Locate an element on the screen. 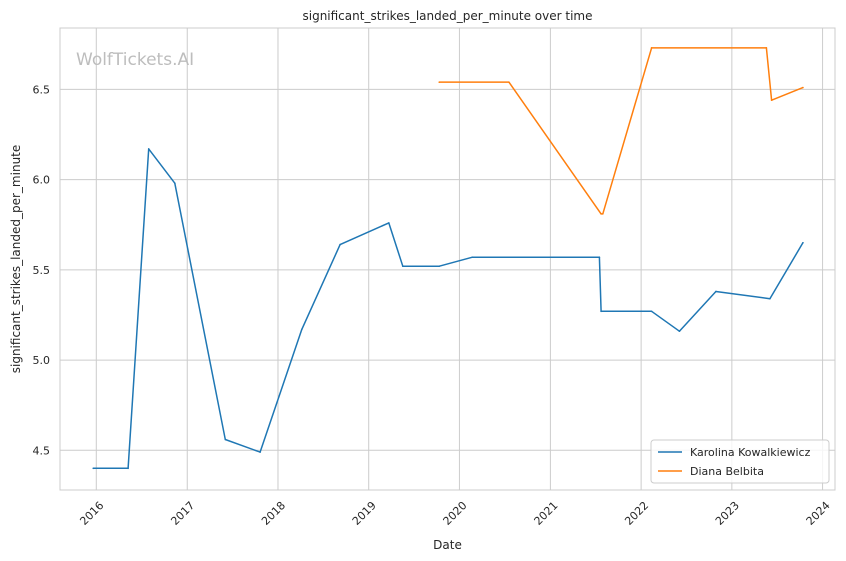 Image resolution: width=846 pixels, height=561 pixels. legend: Karolina Kowalkiewicz Diana Belbita is located at coordinates (740, 461).